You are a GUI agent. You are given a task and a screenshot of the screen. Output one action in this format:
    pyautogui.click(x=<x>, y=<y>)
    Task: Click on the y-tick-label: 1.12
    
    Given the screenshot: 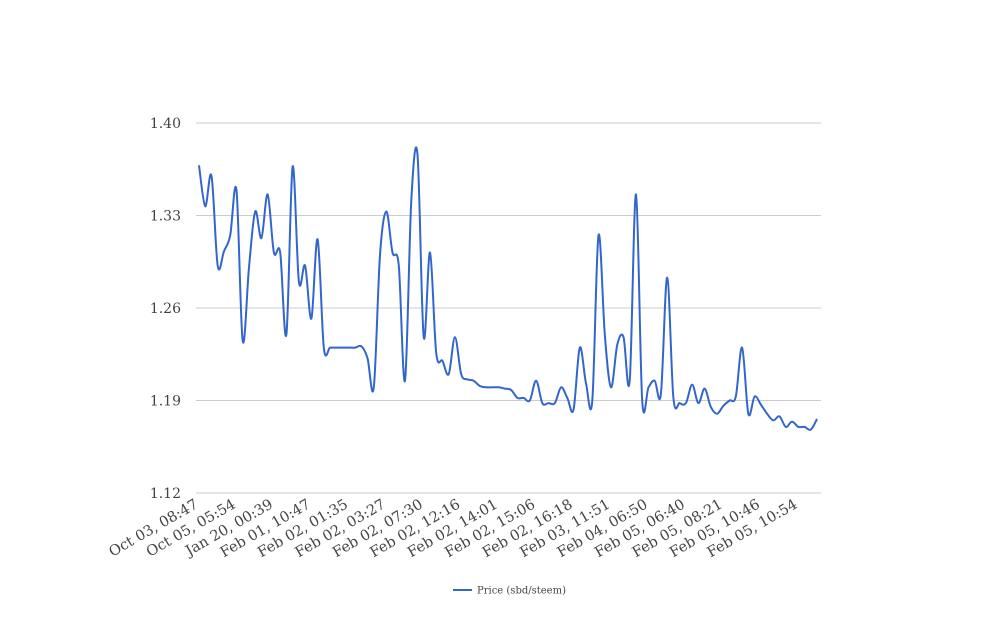 What is the action you would take?
    pyautogui.click(x=165, y=494)
    